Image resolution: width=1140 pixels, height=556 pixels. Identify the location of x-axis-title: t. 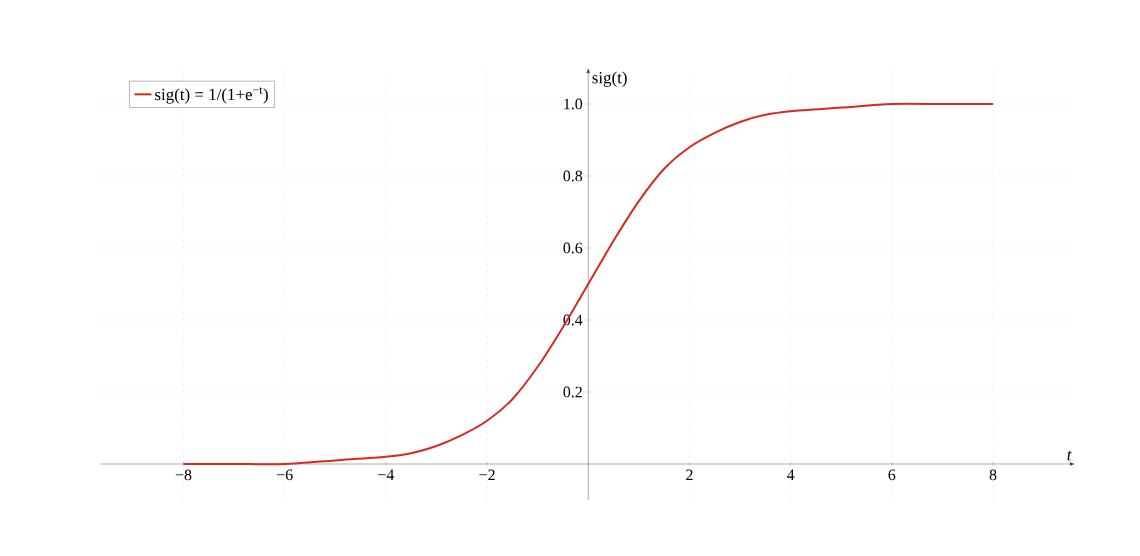
(1069, 455).